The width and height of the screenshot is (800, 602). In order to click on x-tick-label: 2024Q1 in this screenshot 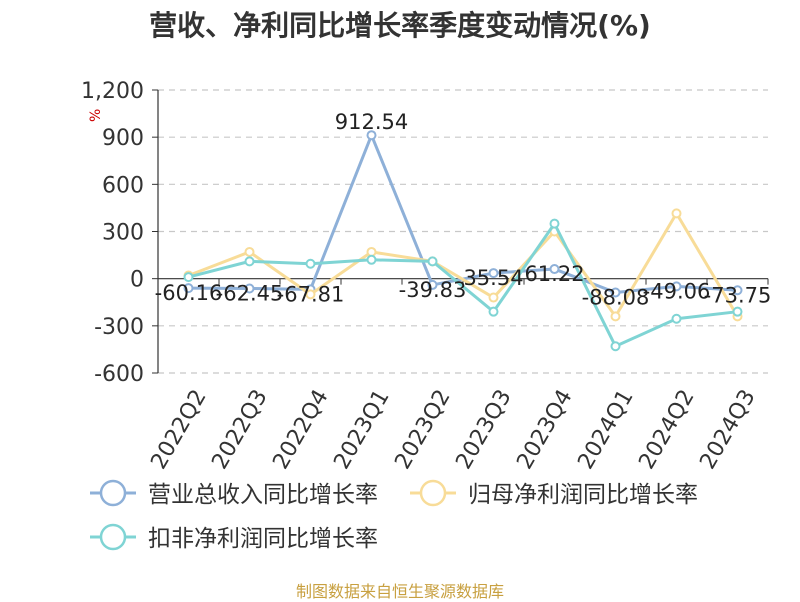, I will do `click(605, 430)`.